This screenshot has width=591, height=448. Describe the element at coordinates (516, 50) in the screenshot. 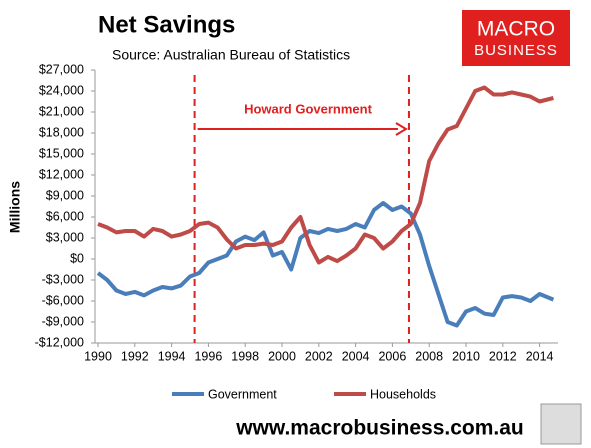

I see `logo-text: BUSINESS` at that location.